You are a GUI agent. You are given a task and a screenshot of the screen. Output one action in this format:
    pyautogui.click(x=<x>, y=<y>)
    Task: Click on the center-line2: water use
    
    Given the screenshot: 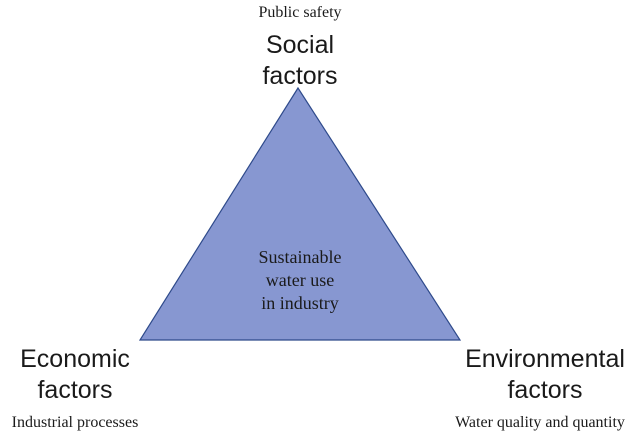 What is the action you would take?
    pyautogui.click(x=300, y=280)
    